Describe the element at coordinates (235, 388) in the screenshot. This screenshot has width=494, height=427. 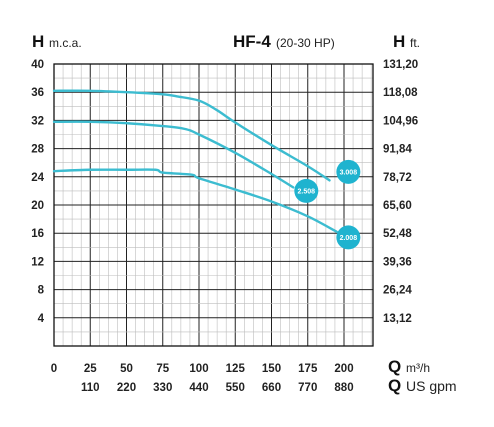
I see `x-tick-label-gpm: 550` at that location.